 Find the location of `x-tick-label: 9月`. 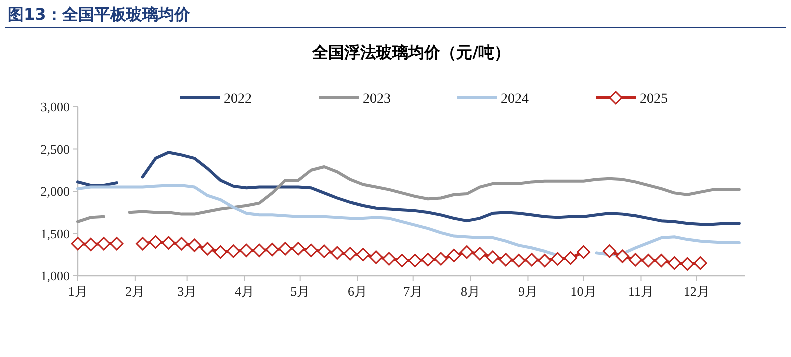

x-tick-label: 9月 is located at coordinates (528, 291).